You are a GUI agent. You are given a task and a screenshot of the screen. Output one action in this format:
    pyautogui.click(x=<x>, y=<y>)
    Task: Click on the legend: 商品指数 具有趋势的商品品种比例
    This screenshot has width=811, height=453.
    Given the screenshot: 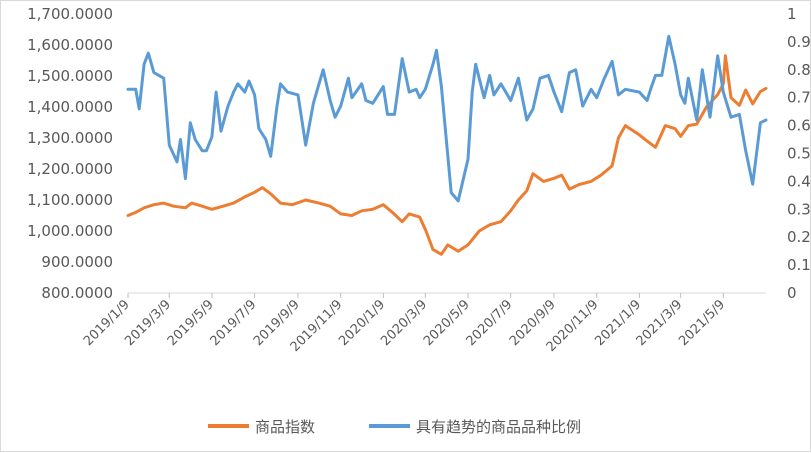 What is the action you would take?
    pyautogui.click(x=394, y=427)
    